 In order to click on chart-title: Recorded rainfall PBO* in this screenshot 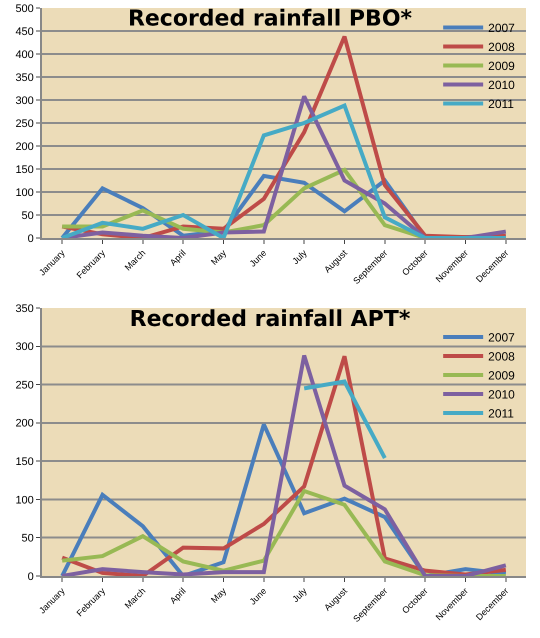, I will do `click(270, 19)`.